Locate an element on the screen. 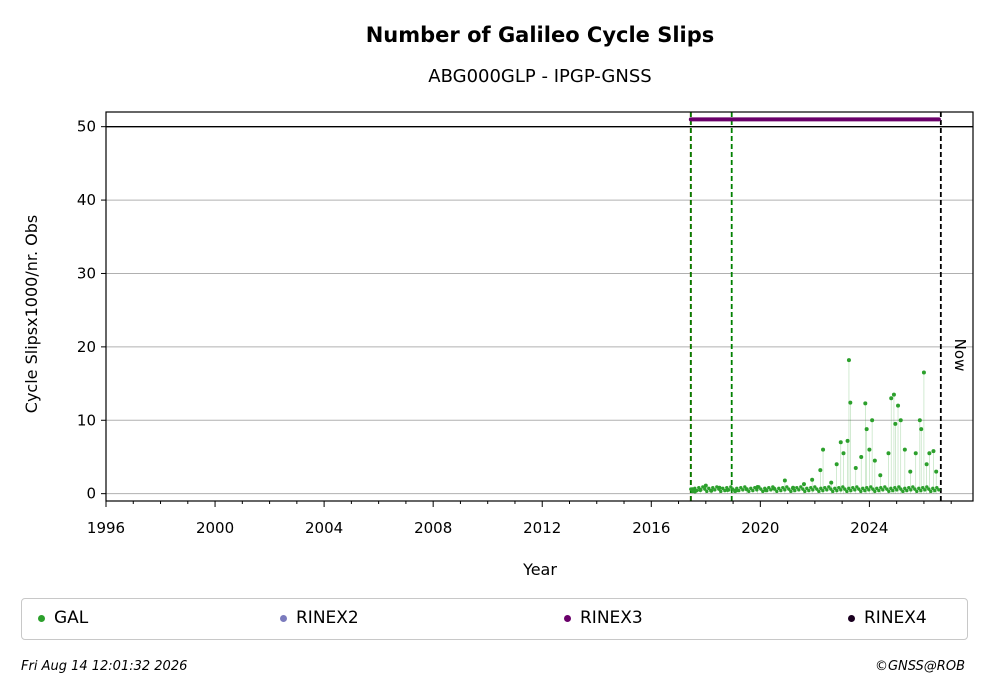  chart-subtitle: ABG000GLP - IPGP-GNSS is located at coordinates (539, 76).